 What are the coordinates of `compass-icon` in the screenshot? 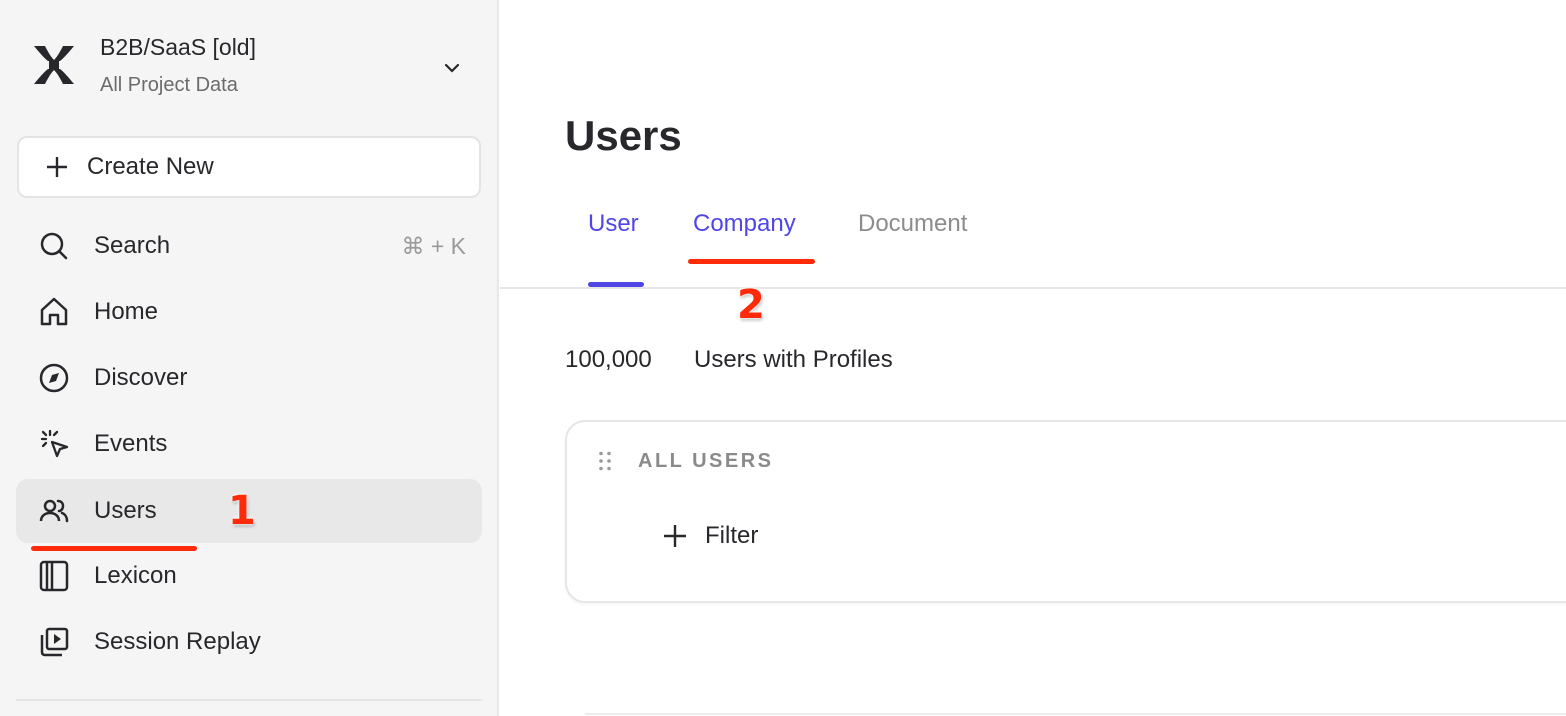 It's located at (54, 378).